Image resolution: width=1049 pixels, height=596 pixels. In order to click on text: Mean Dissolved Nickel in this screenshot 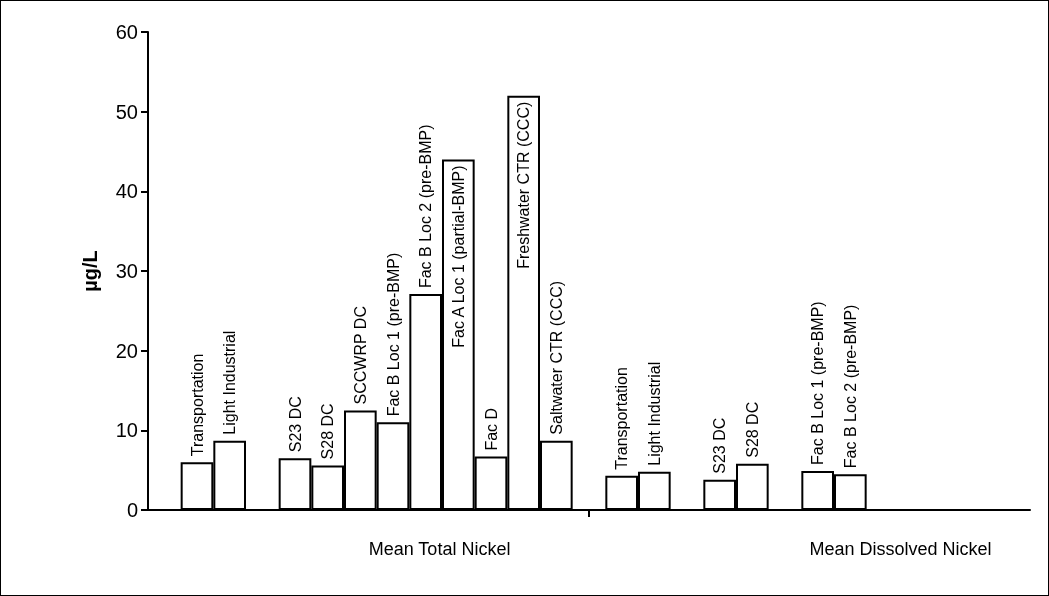, I will do `click(900, 549)`.